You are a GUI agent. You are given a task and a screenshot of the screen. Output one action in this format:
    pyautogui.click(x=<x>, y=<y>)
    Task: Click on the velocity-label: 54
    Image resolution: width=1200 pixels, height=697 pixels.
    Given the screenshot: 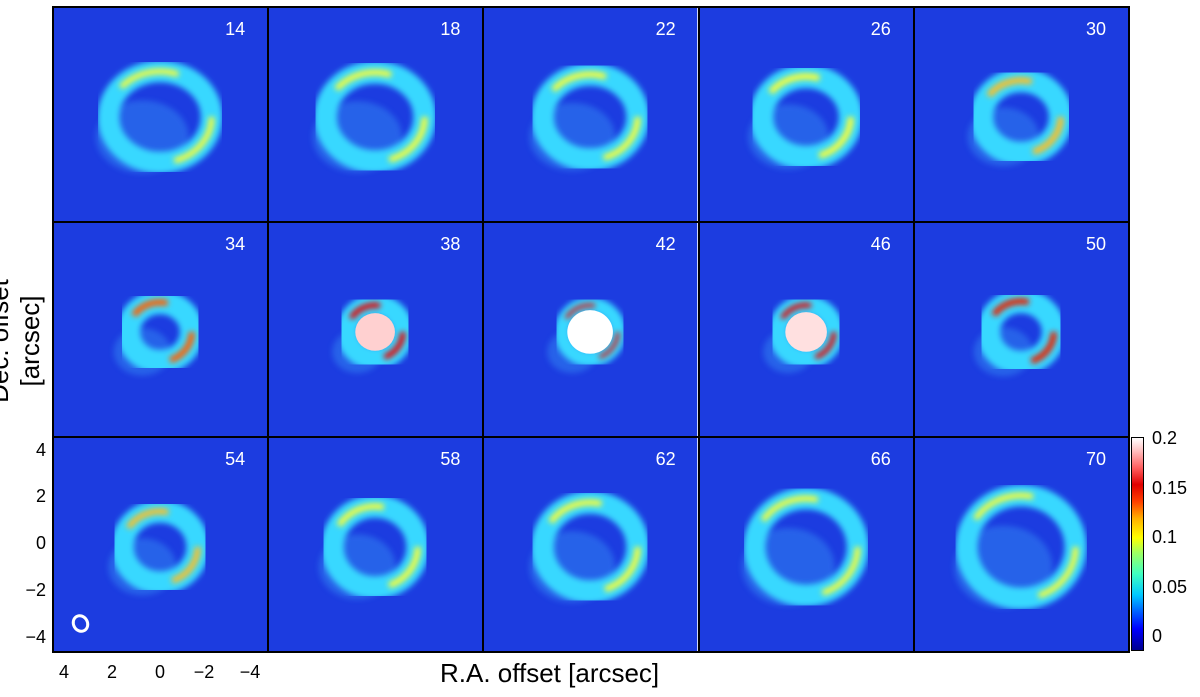 What is the action you would take?
    pyautogui.click(x=235, y=459)
    